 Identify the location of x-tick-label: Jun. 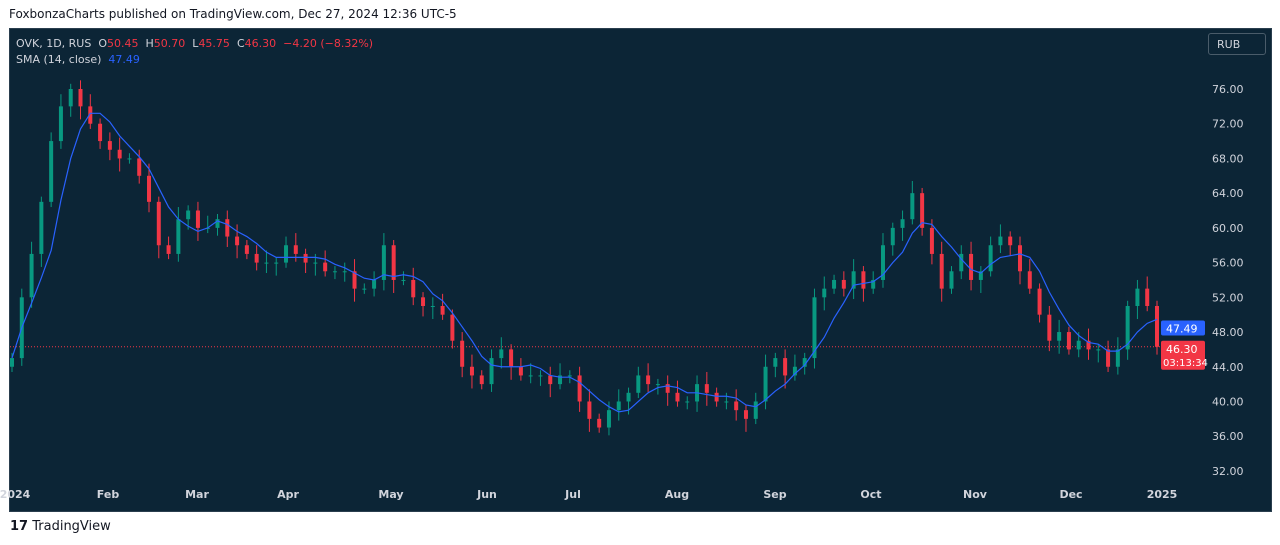
(486, 494).